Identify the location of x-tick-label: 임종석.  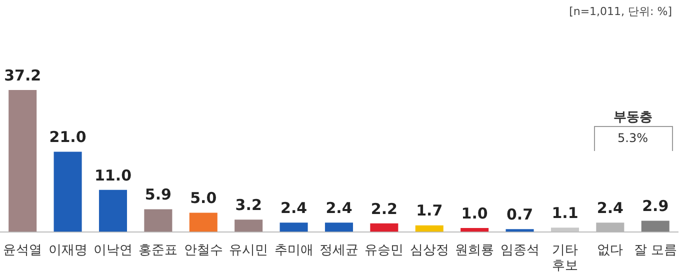
(520, 250).